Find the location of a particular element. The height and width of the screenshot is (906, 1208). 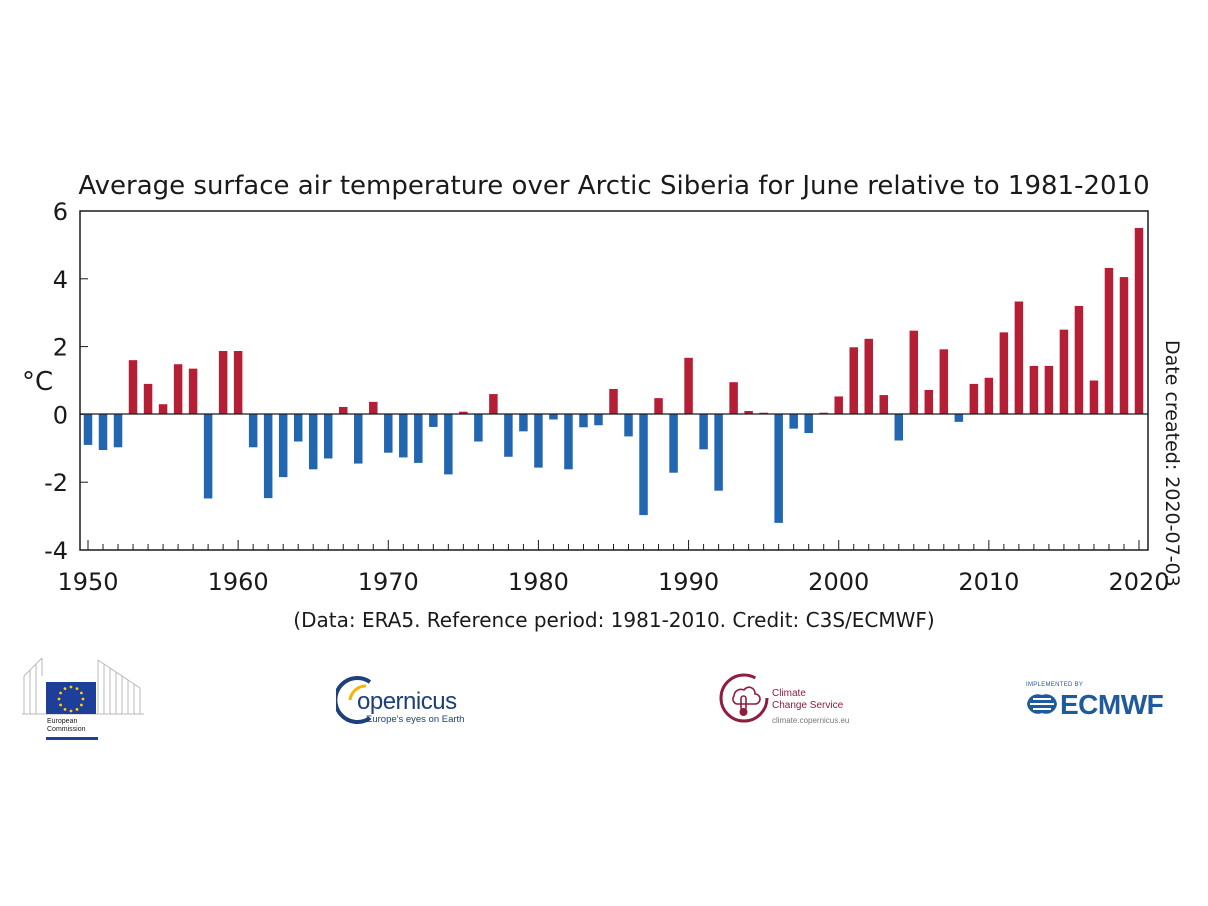

y-tick-label: 6 is located at coordinates (60, 212).